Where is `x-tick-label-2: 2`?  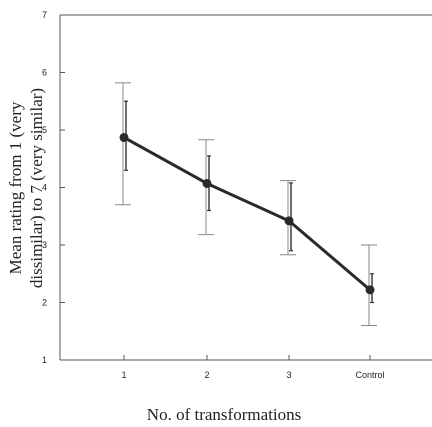 x-tick-label-2: 2 is located at coordinates (206, 375).